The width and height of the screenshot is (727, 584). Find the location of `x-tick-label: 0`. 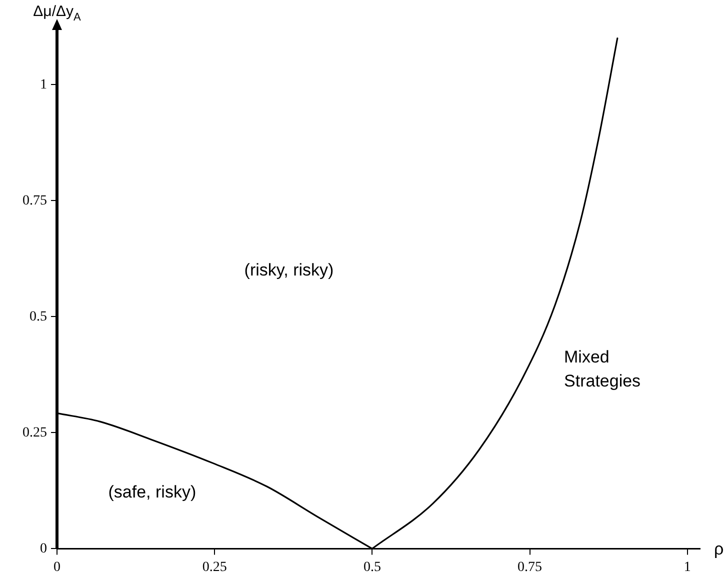

x-tick-label: 0 is located at coordinates (57, 567).